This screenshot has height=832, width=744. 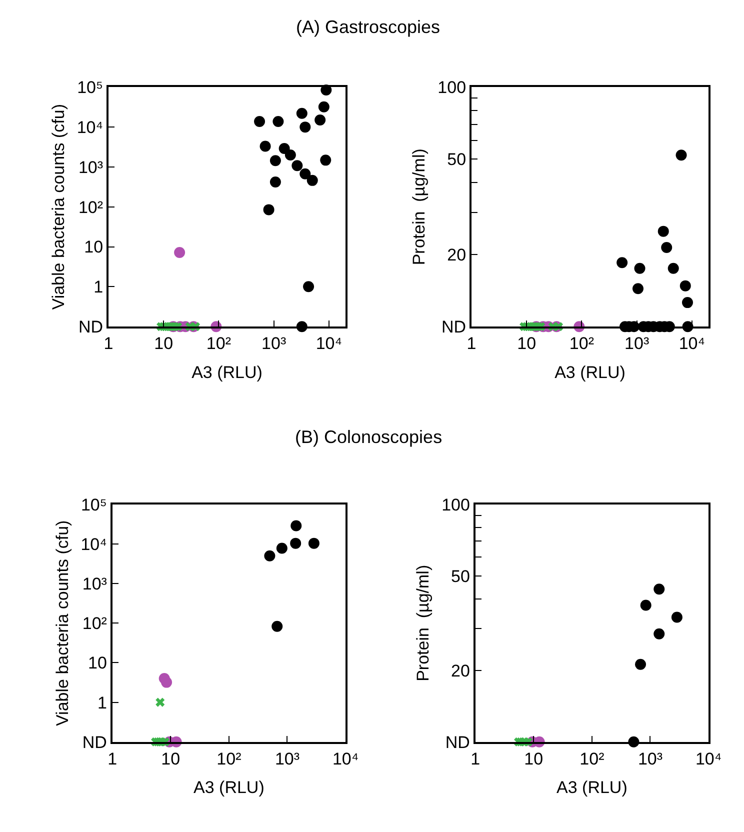 I want to click on chart-title: (A) Gastroscopies, so click(x=368, y=27).